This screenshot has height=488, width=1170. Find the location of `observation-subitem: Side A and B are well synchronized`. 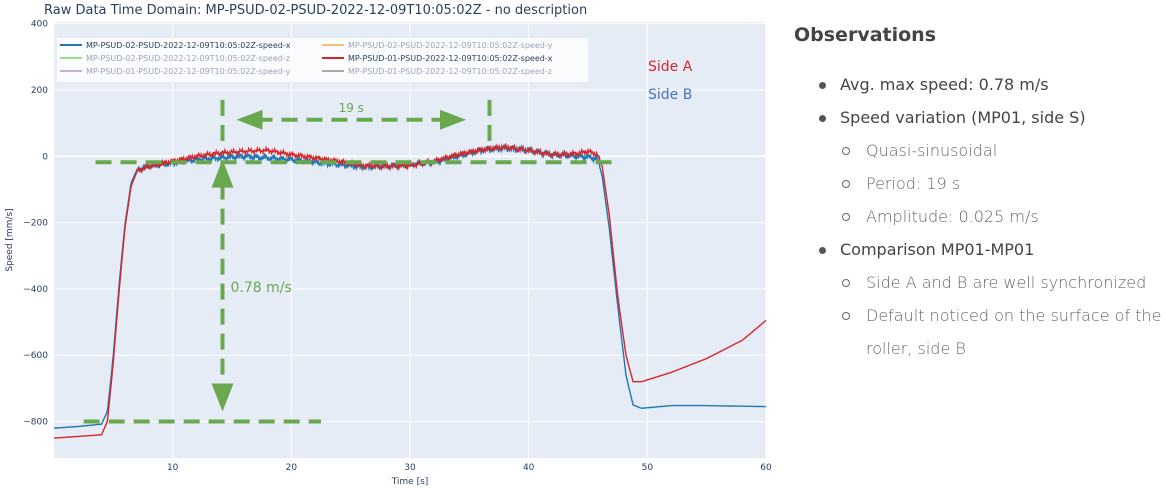

observation-subitem: Side A and B are well synchronized is located at coordinates (977, 282).